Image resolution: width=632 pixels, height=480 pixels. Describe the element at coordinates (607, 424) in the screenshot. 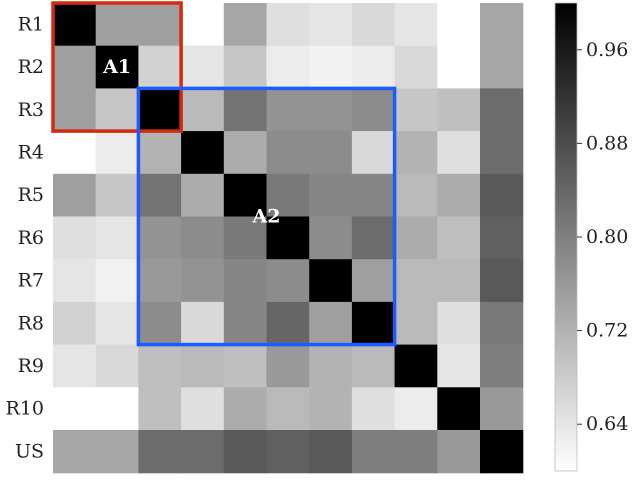

I see `colorbar-tick-label: 0.64` at that location.